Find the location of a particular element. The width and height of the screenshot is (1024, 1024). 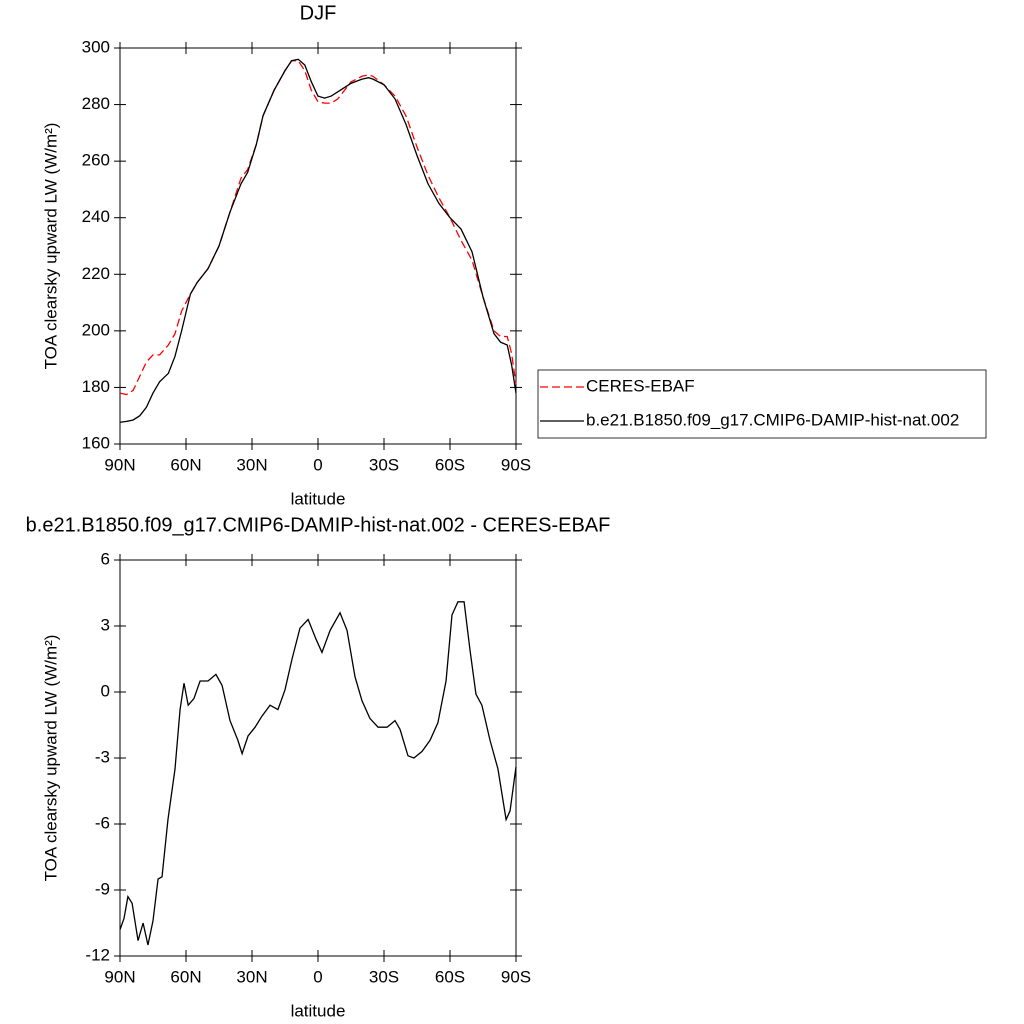

y-tick-label: 6 is located at coordinates (105, 558).